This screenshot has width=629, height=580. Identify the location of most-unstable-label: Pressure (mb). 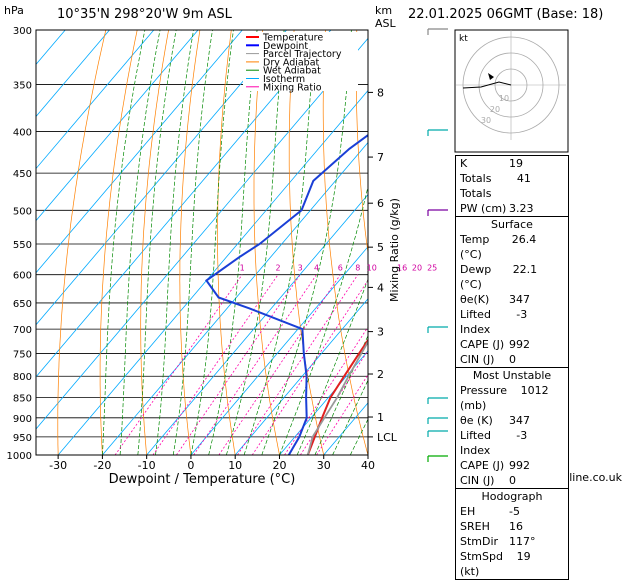
(483, 398).